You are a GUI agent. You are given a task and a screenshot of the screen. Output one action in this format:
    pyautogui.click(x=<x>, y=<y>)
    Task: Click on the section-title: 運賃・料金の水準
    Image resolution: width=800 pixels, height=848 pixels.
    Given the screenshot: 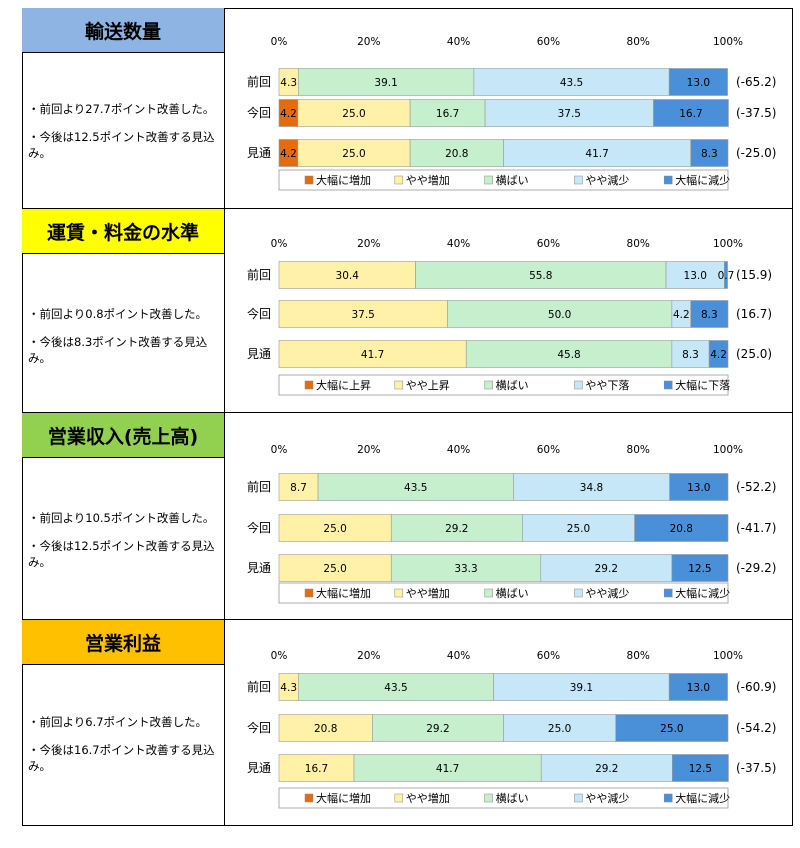 What is the action you would take?
    pyautogui.click(x=123, y=231)
    